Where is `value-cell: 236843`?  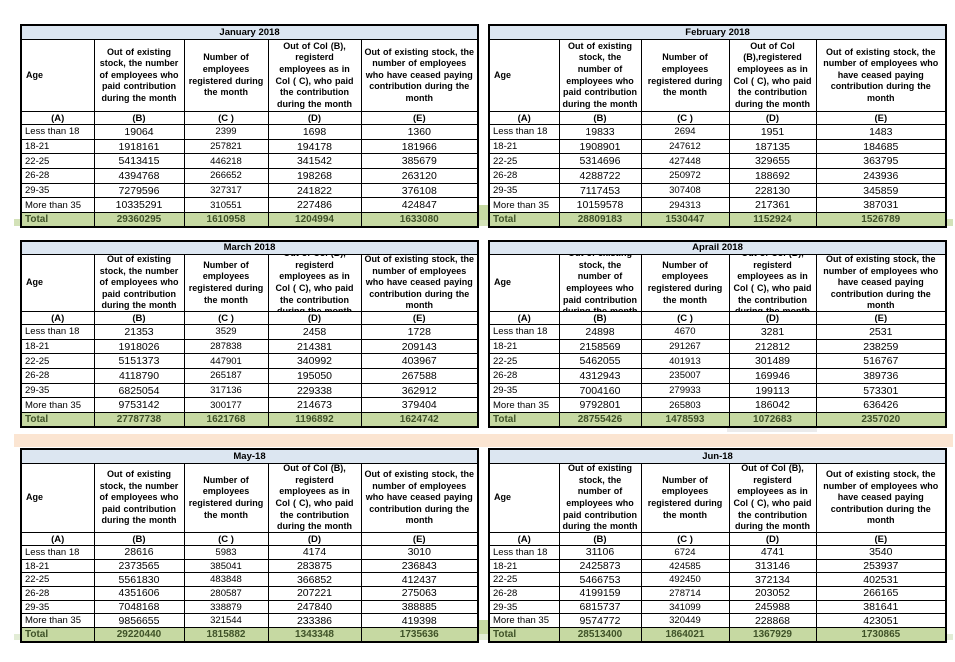
value-cell: 236843 is located at coordinates (419, 566).